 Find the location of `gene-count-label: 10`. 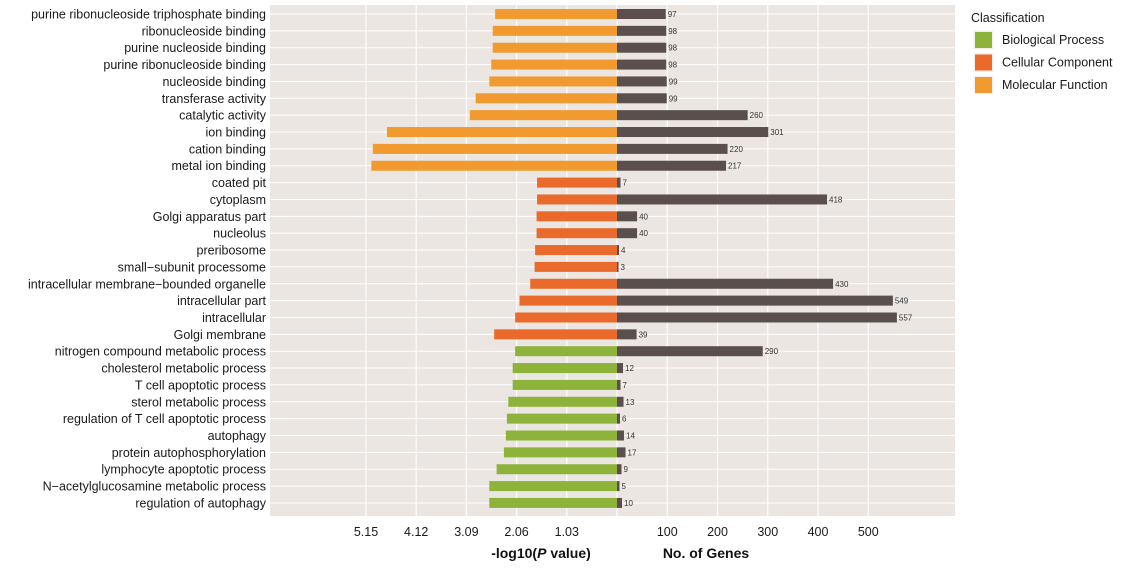

gene-count-label: 10 is located at coordinates (628, 503).